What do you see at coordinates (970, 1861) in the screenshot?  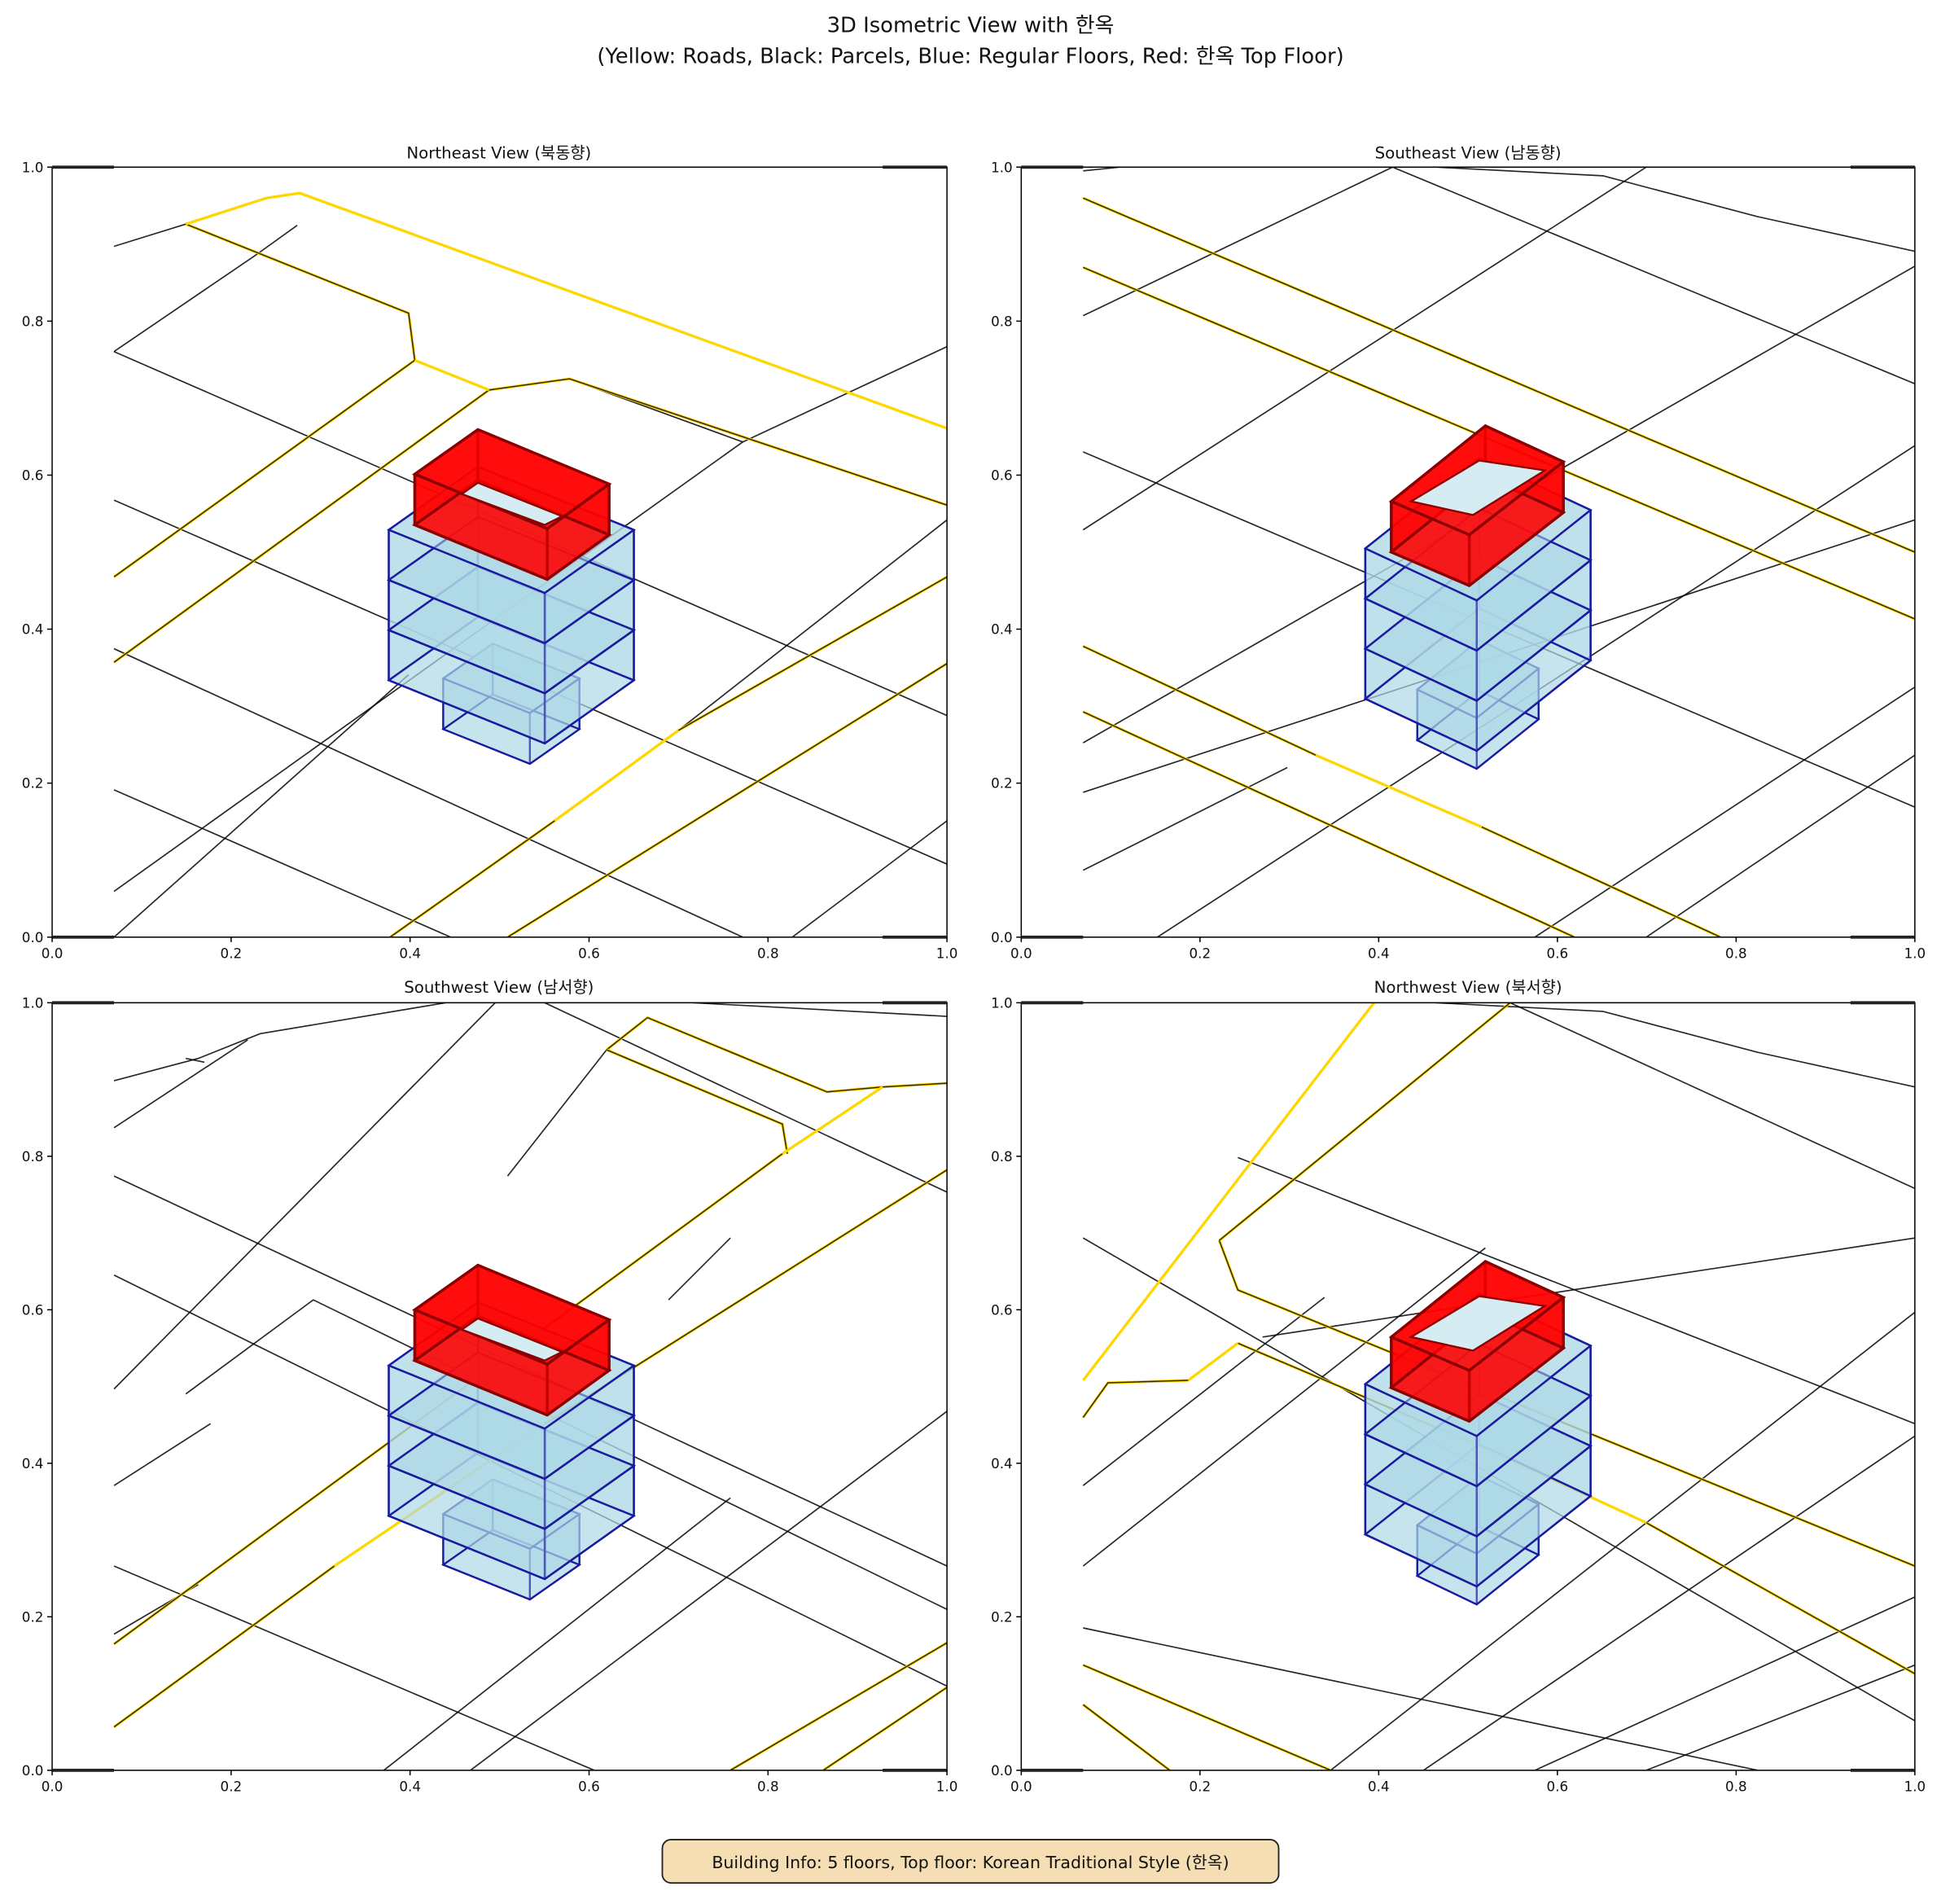 I see `info-box-background` at bounding box center [970, 1861].